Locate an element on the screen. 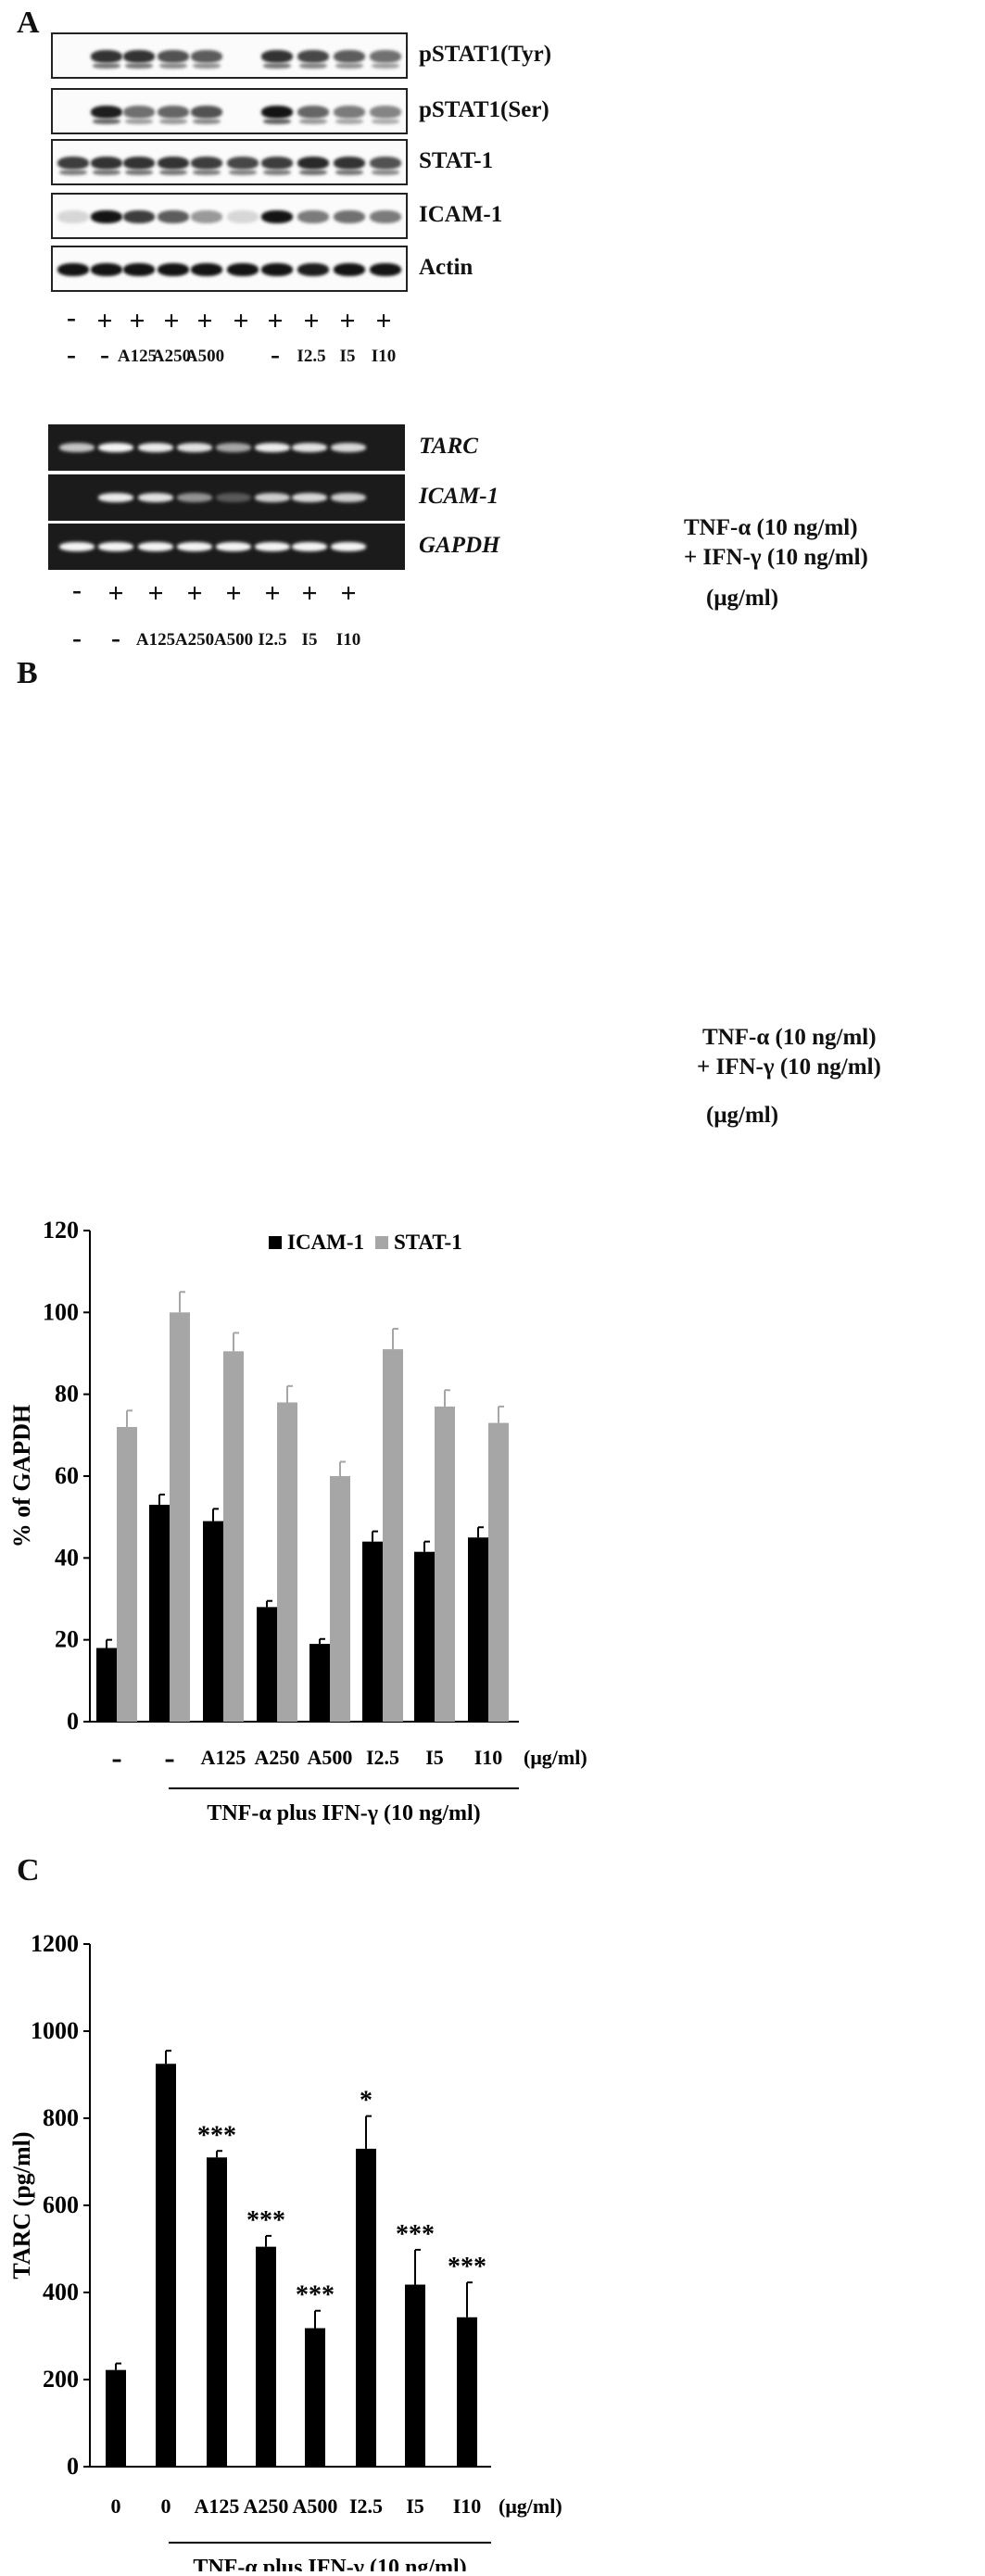 This screenshot has height=2576, width=985. y-tick-label: 100 is located at coordinates (61, 1311).